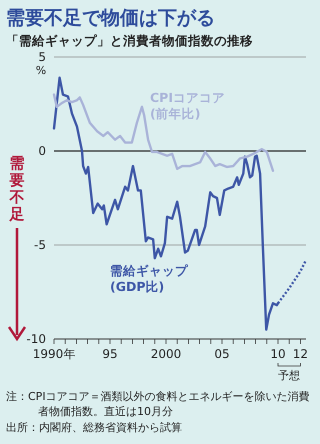  Describe the element at coordinates (42, 57) in the screenshot. I see `y-tick-label: 5` at that location.